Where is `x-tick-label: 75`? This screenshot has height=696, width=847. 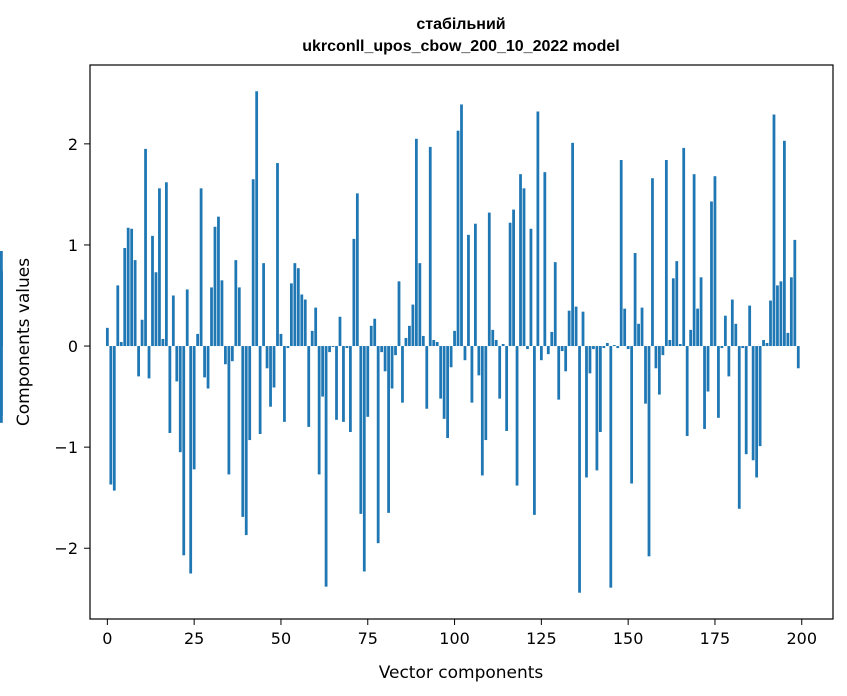
x-tick-label: 75 is located at coordinates (368, 638).